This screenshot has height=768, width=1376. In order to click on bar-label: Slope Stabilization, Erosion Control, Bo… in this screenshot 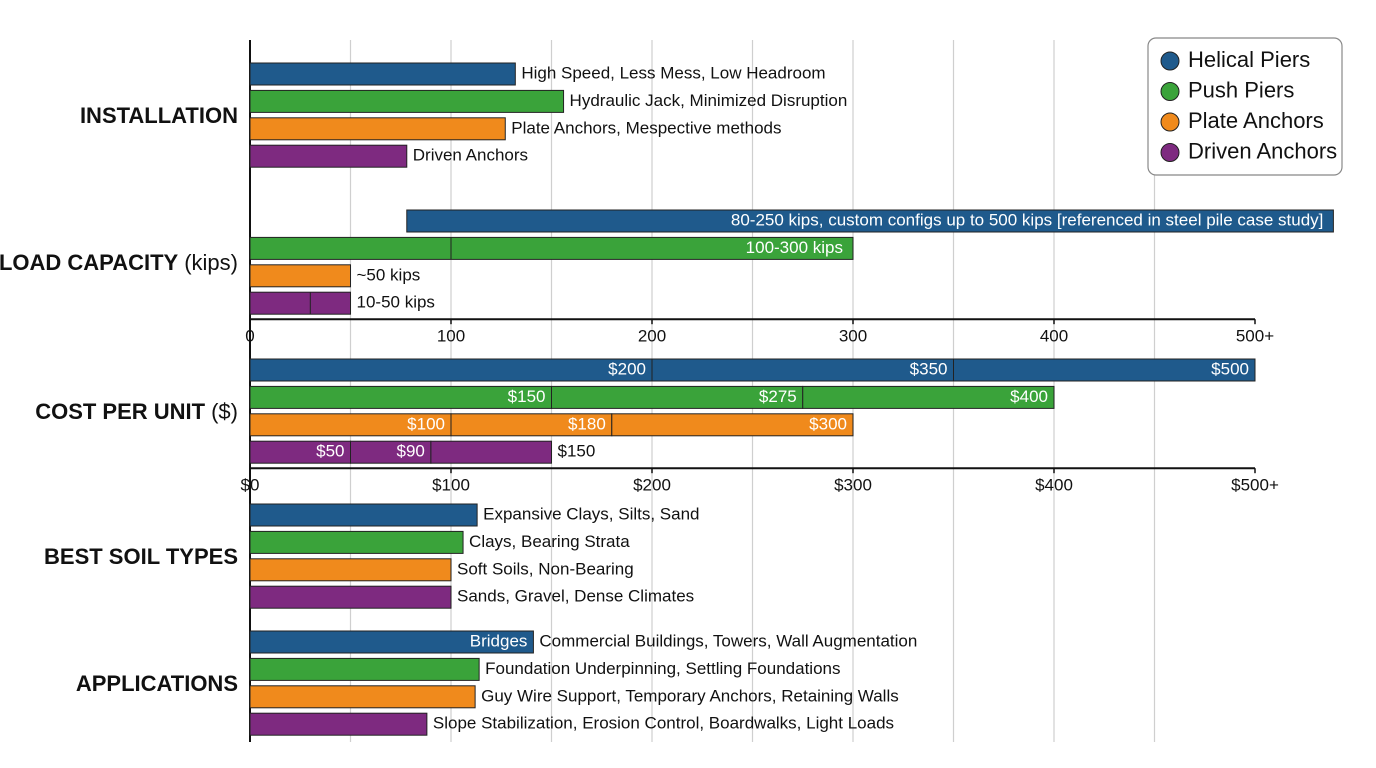, I will do `click(663, 723)`.